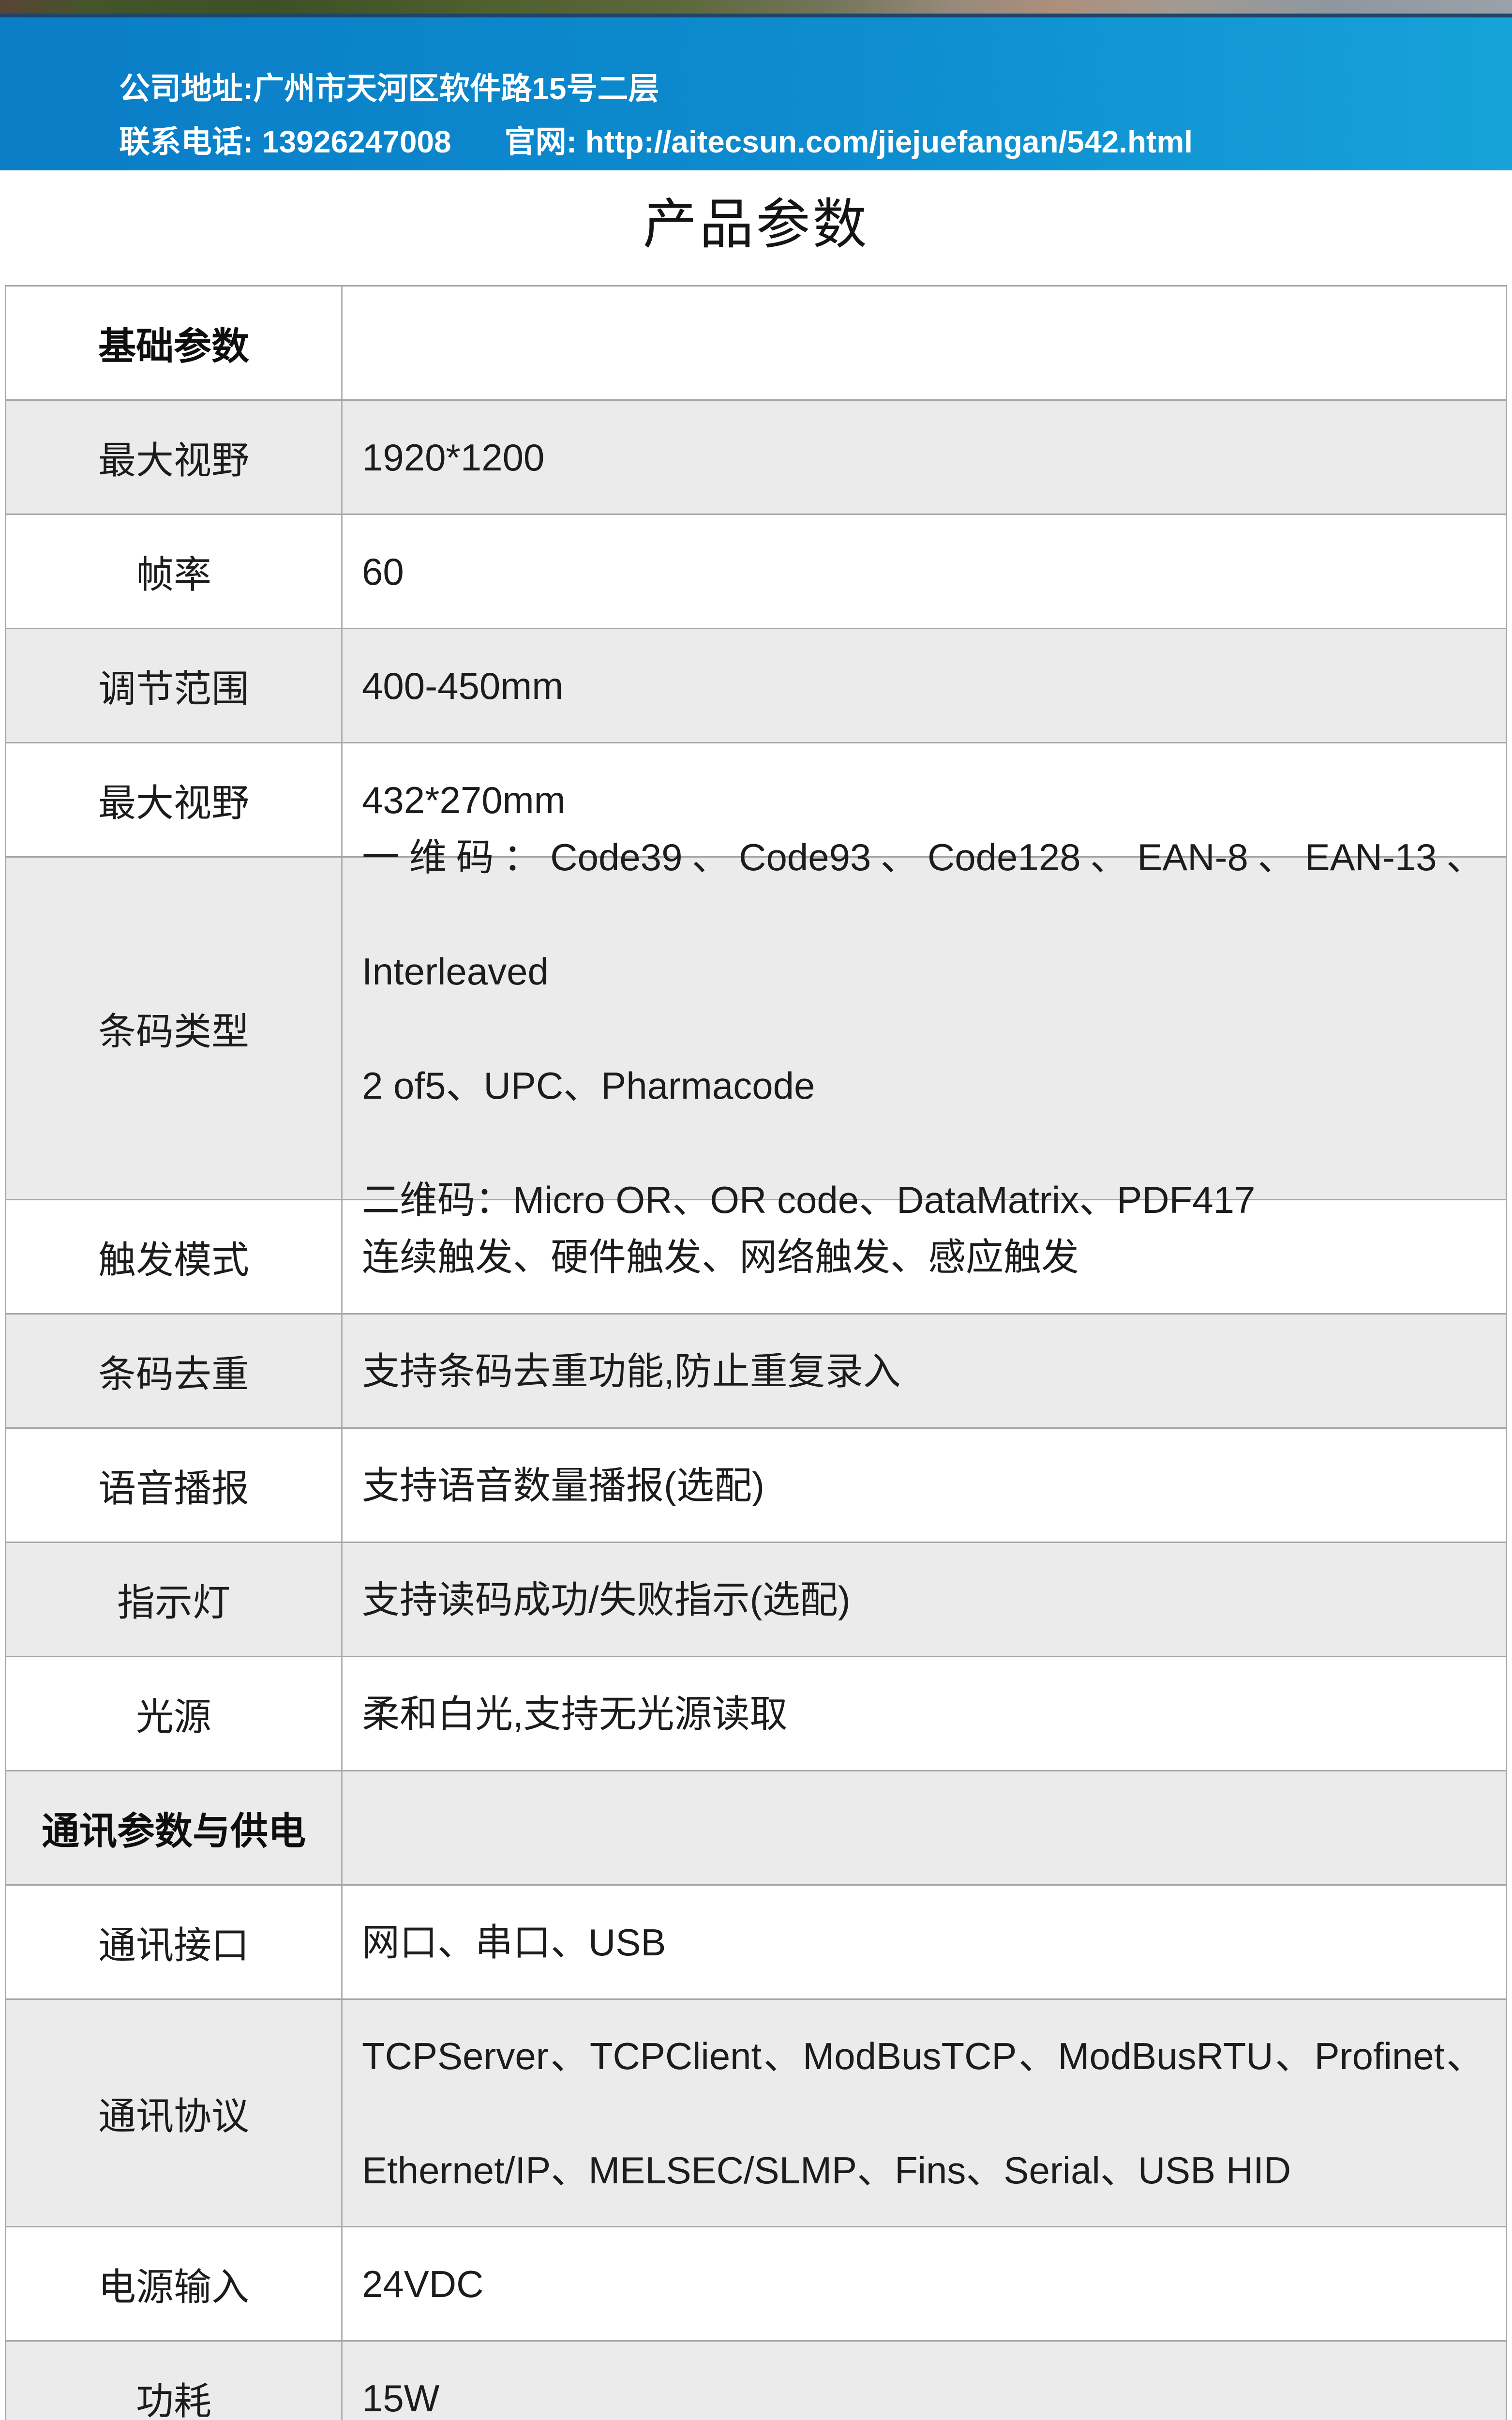 This screenshot has height=2420, width=1512. What do you see at coordinates (174, 2113) in the screenshot?
I see `param-label: 通讯协议` at bounding box center [174, 2113].